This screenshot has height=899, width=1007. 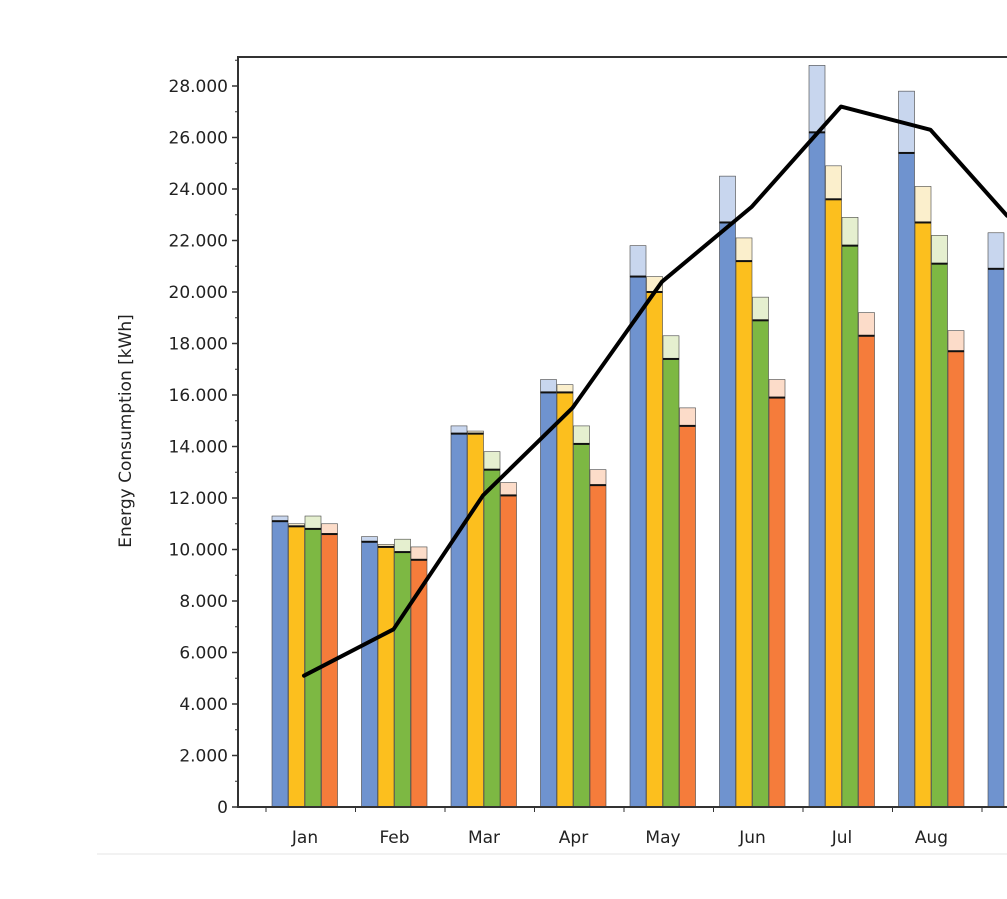 What do you see at coordinates (459, 620) in the screenshot?
I see `bar-mar-s1` at bounding box center [459, 620].